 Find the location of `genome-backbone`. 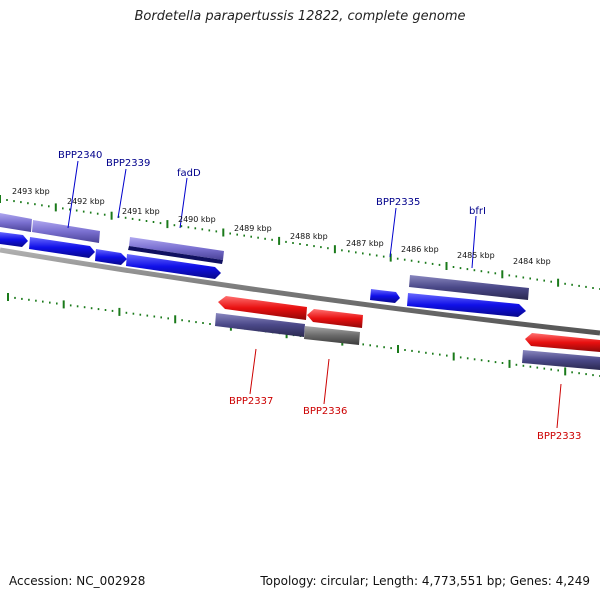

genome-backbone is located at coordinates (300, 291).